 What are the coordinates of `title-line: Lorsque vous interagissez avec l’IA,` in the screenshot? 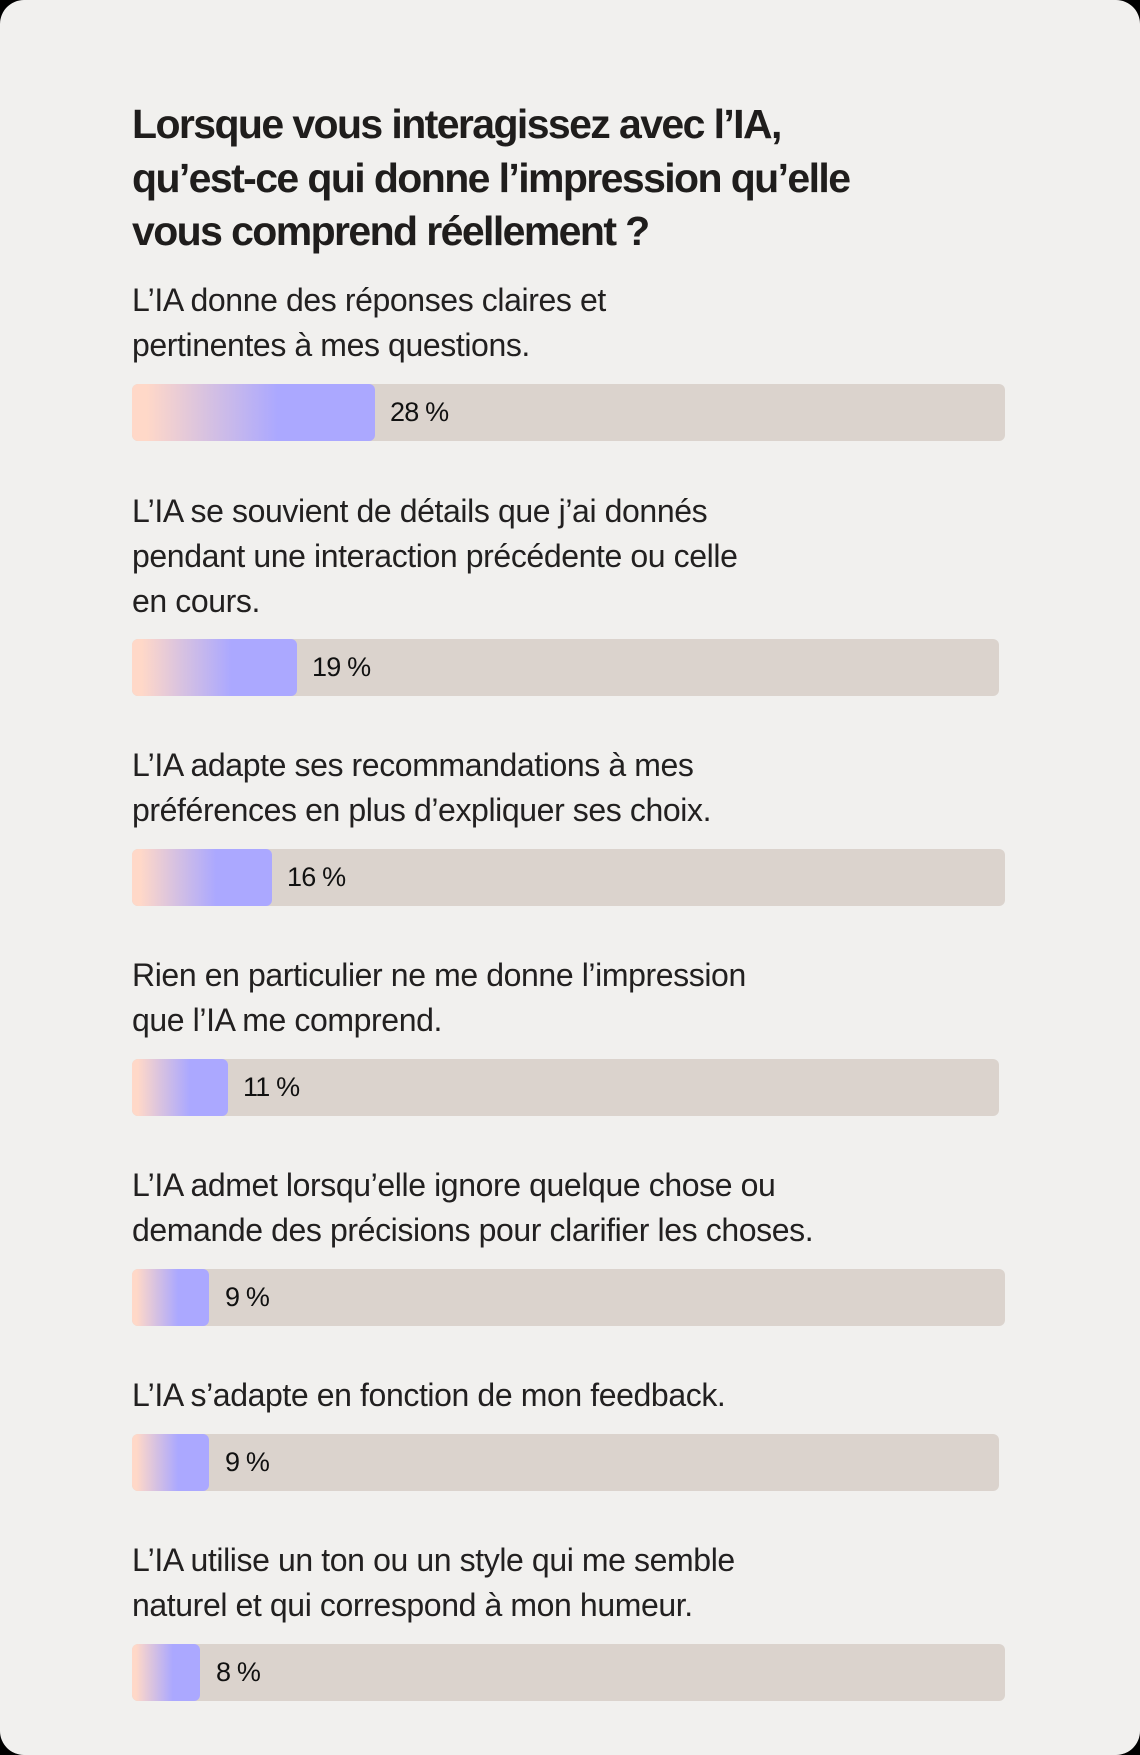 It's located at (457, 124).